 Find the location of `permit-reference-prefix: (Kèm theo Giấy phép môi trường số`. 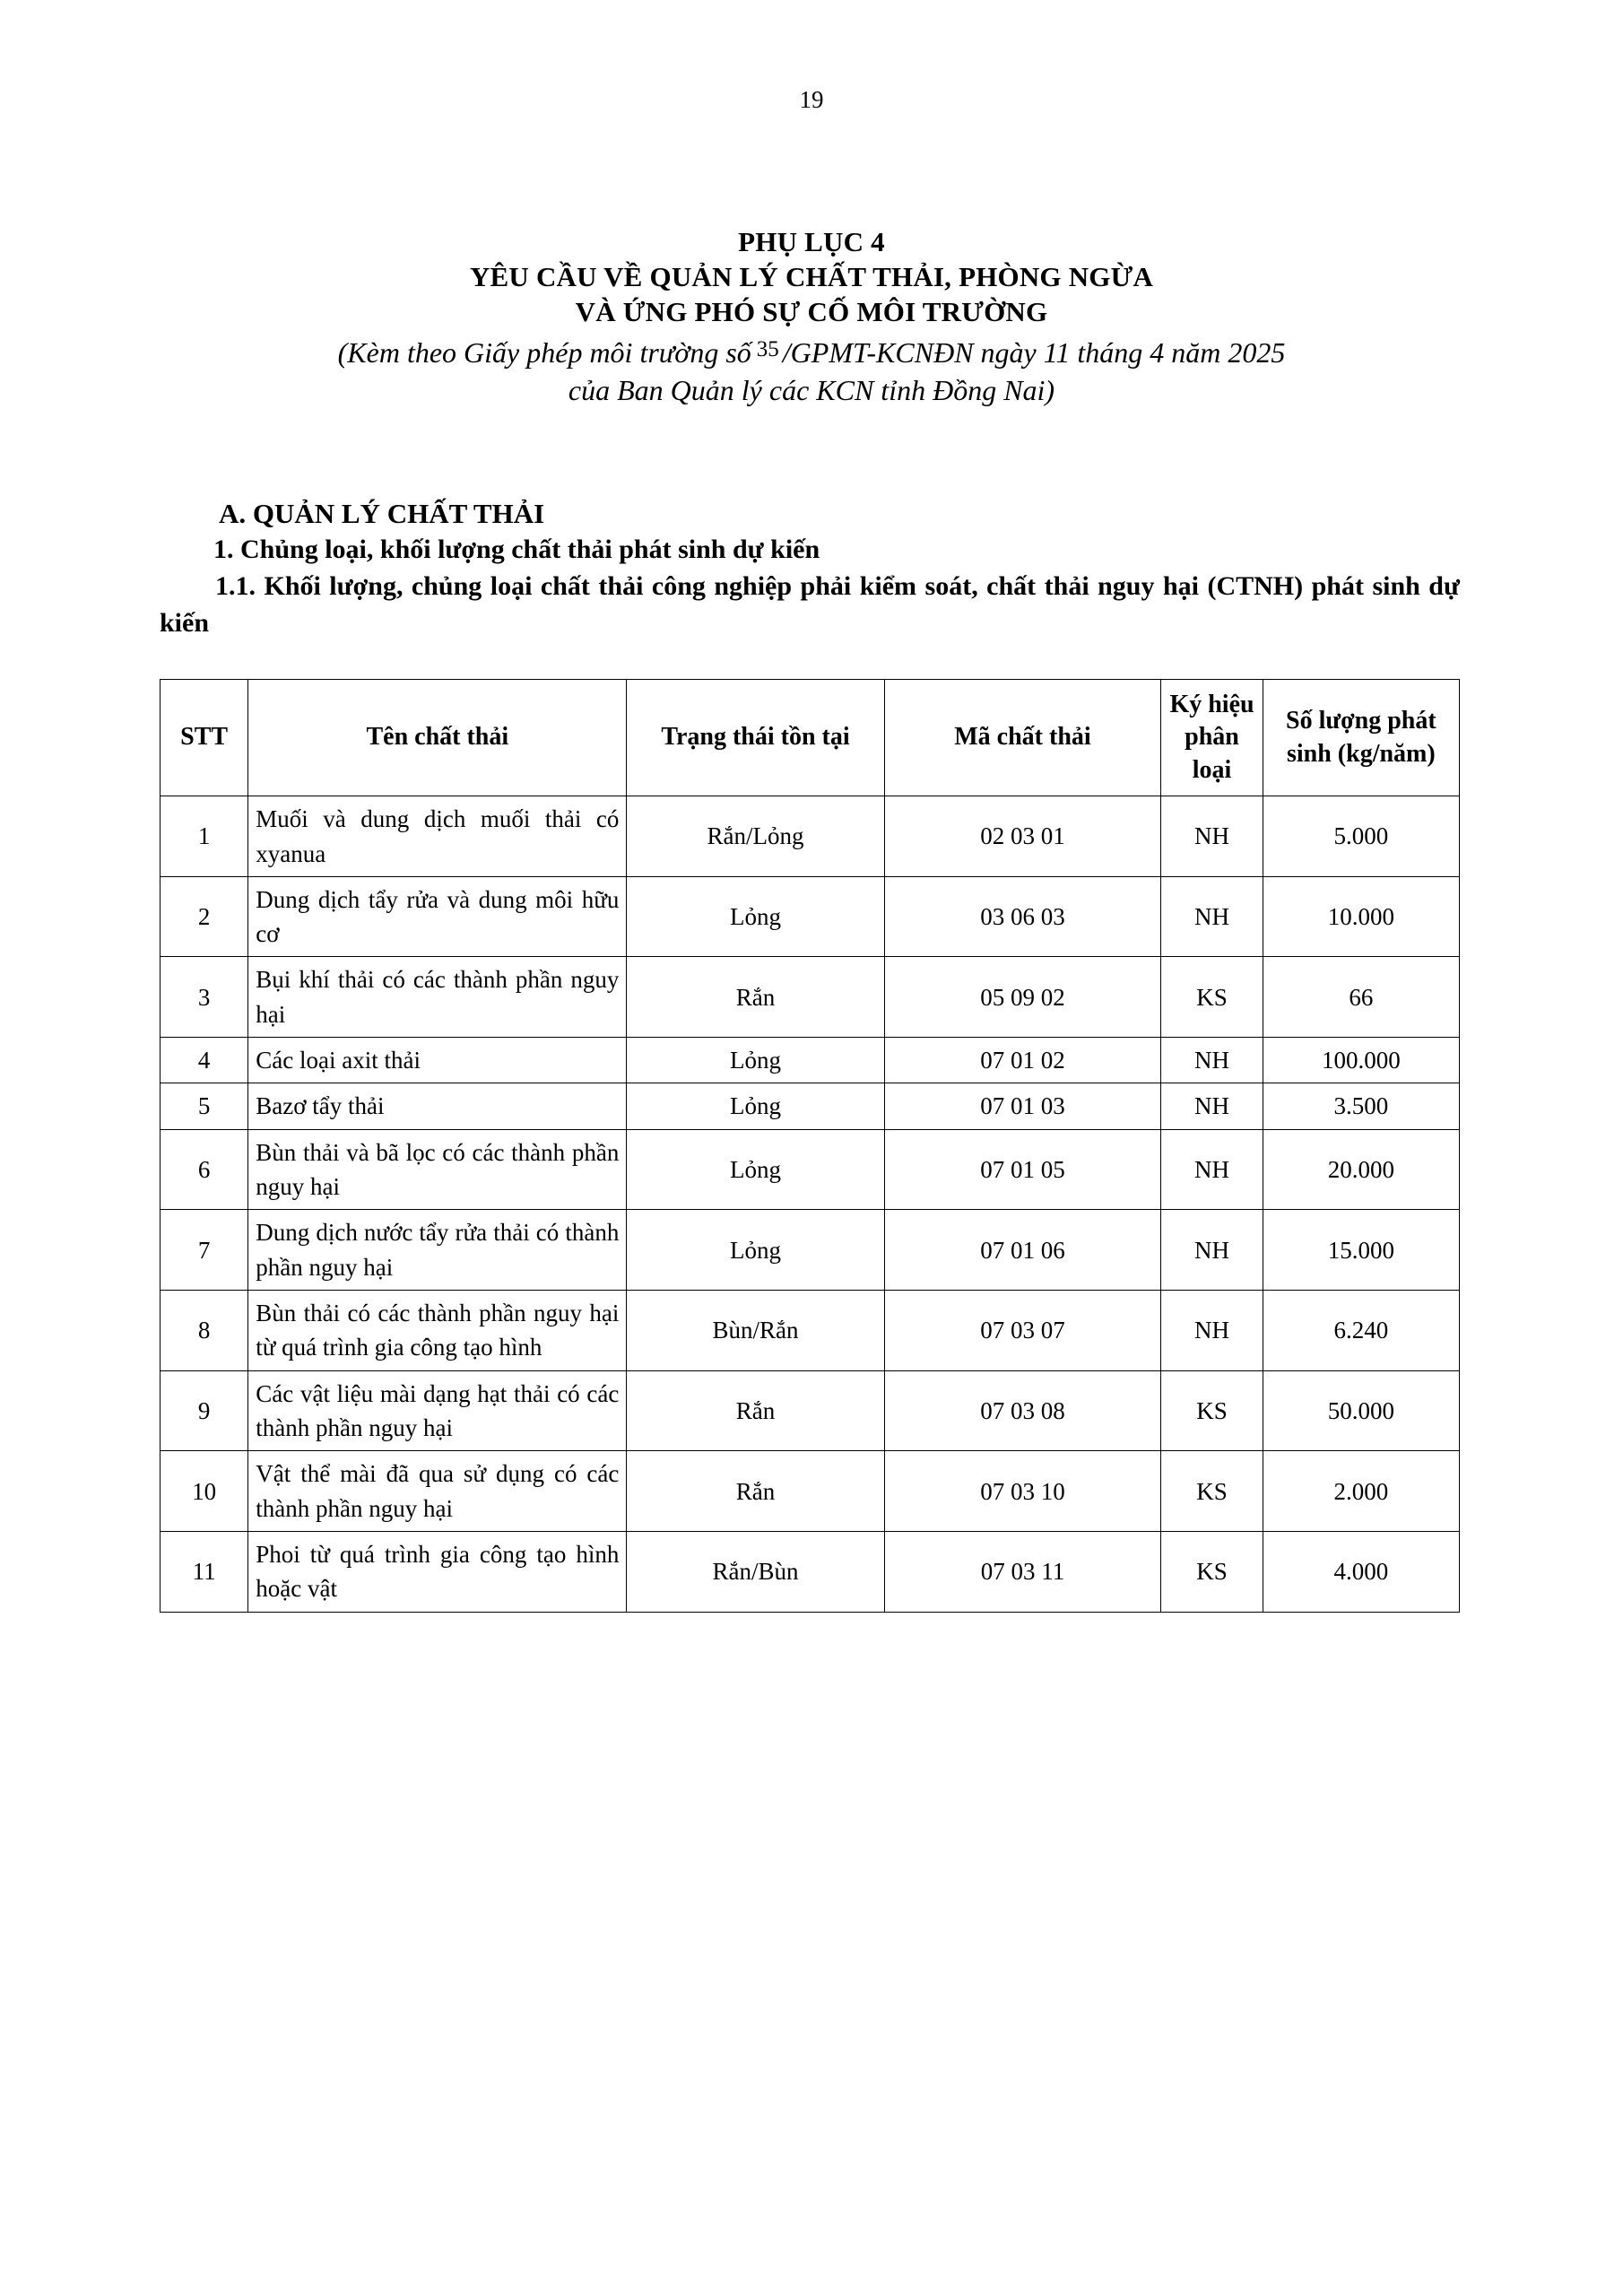

permit-reference-prefix: (Kèm theo Giấy phép môi trường số is located at coordinates (544, 353).